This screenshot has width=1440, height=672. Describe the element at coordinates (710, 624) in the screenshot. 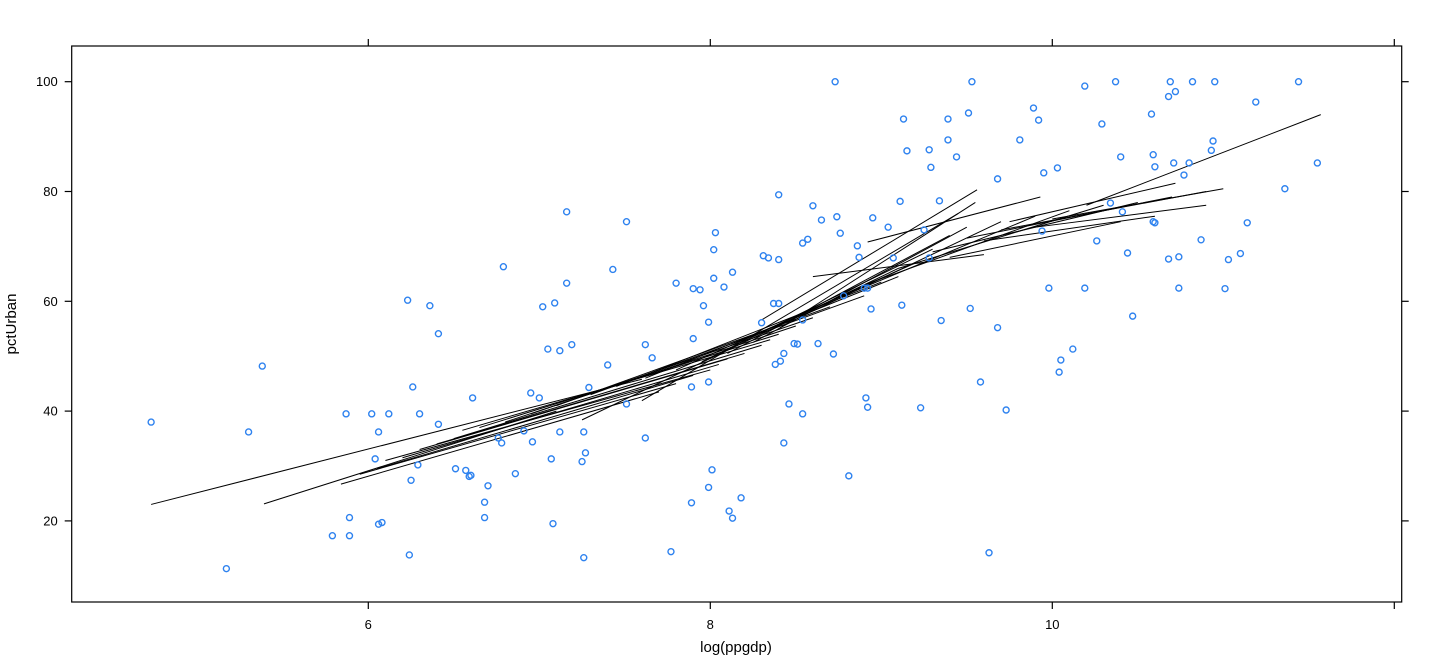

I see `x-tick-label: 8` at that location.